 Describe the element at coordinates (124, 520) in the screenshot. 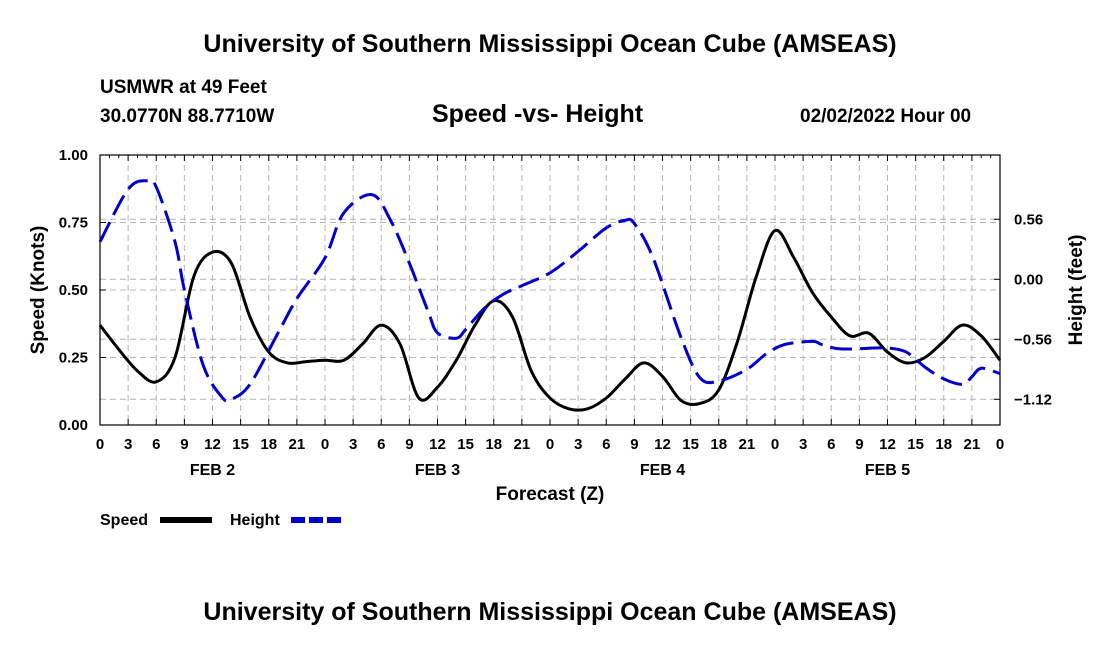

I see `legend-speed-label: Speed` at that location.